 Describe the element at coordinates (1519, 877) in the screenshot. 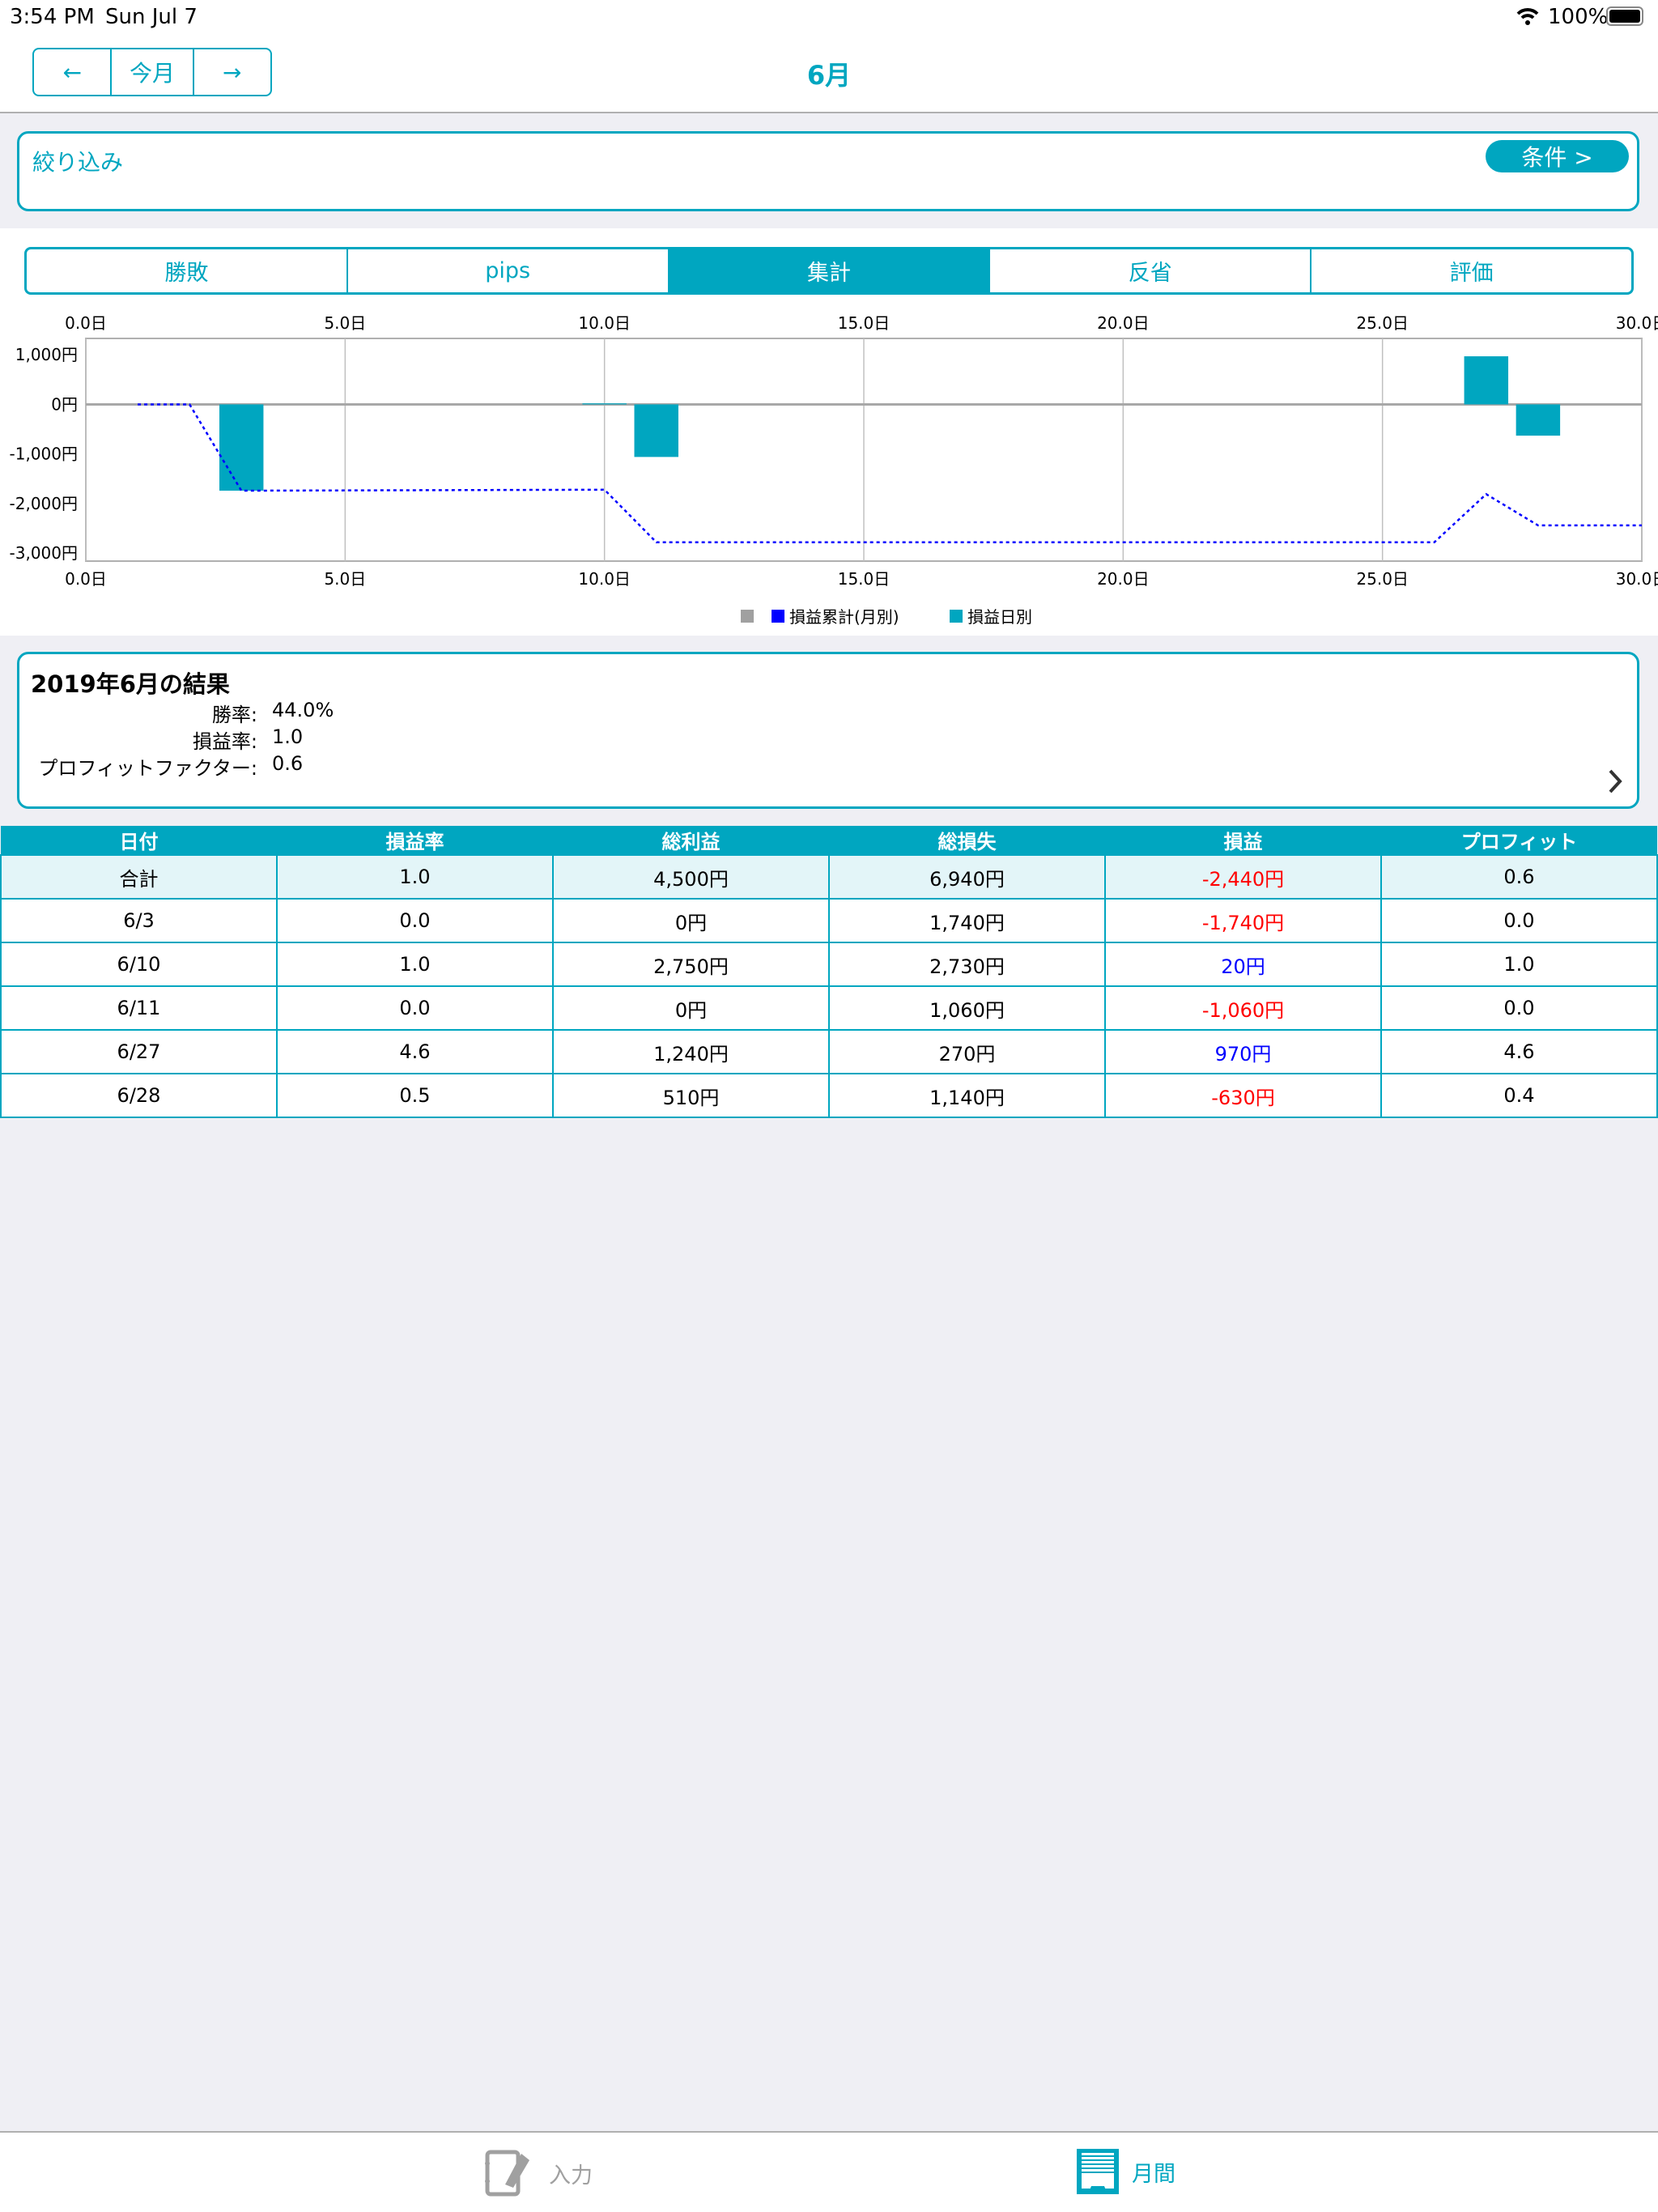

I see `table-cell: 0.6` at that location.